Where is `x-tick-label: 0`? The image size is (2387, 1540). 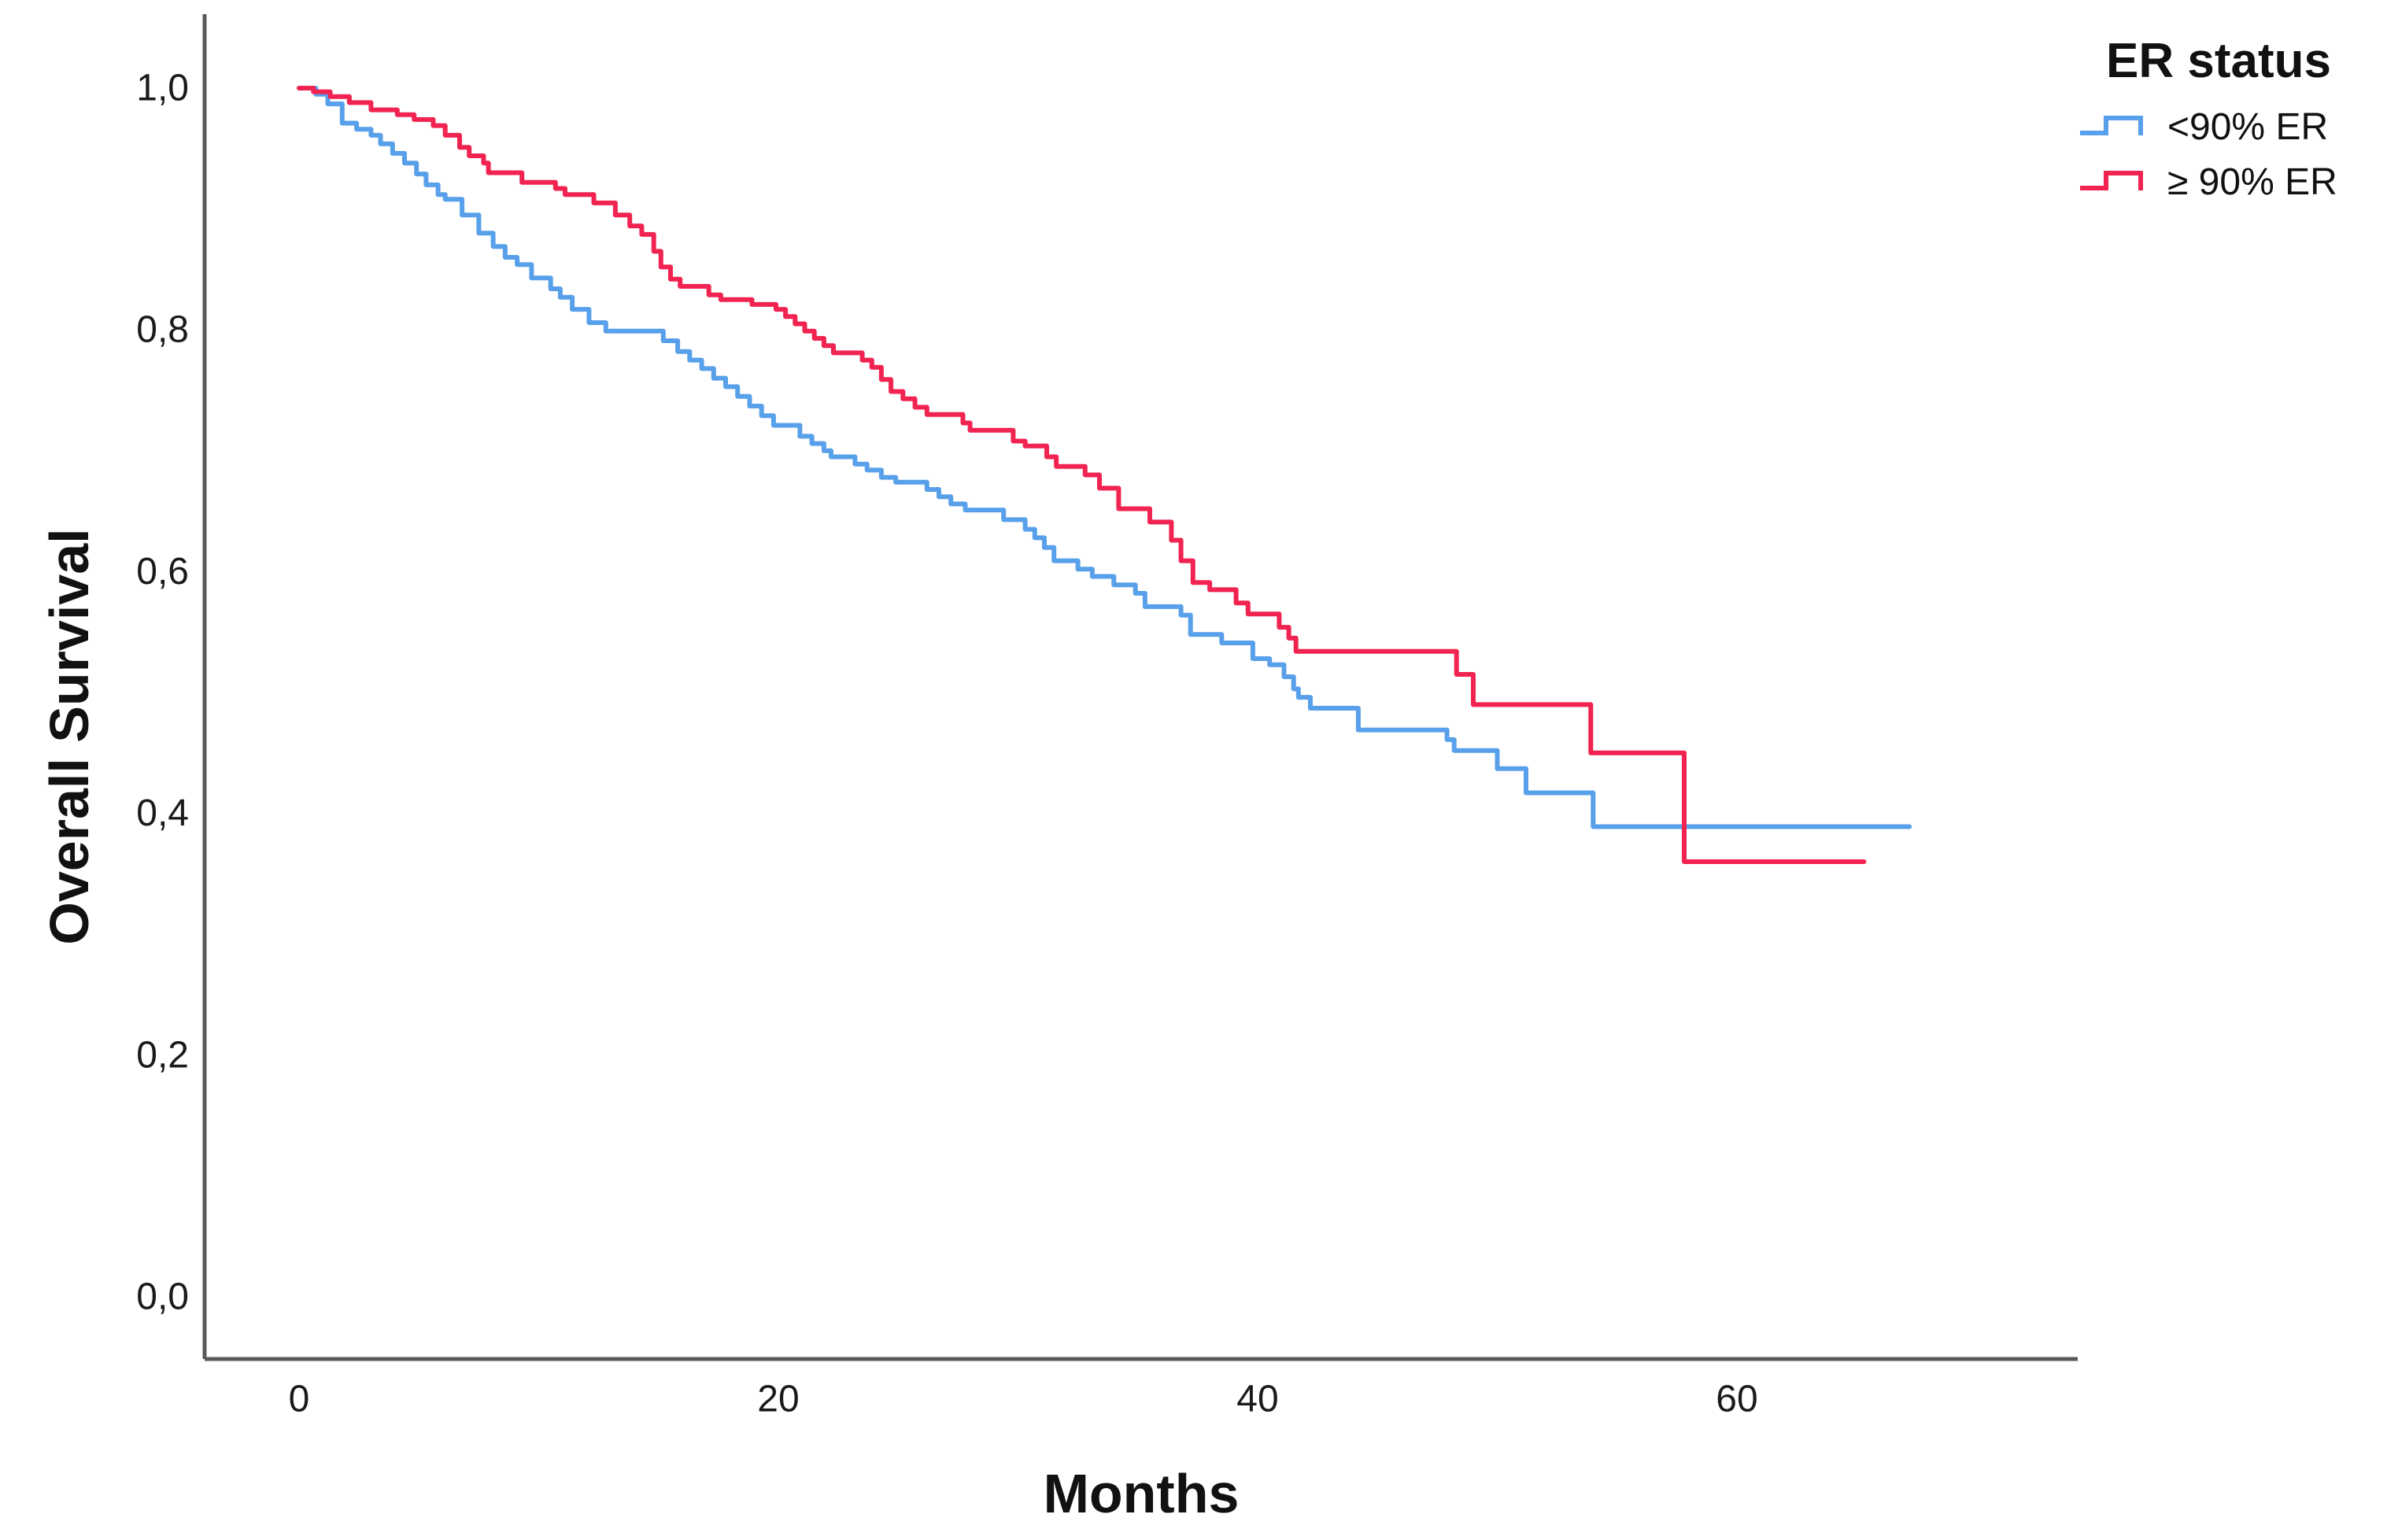
x-tick-label: 0 is located at coordinates (299, 1399).